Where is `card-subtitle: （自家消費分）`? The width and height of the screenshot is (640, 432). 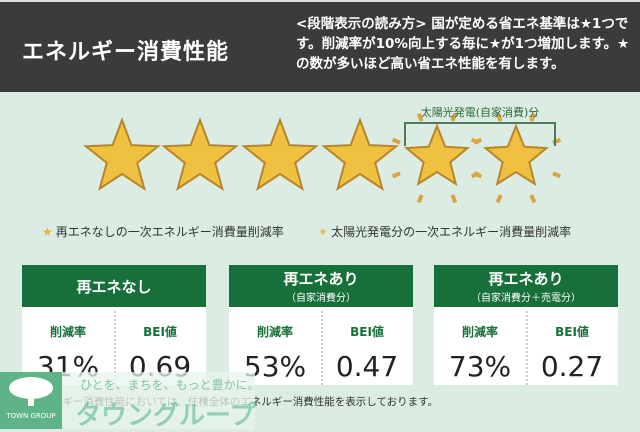
card-subtitle: （自家消費分） is located at coordinates (321, 298).